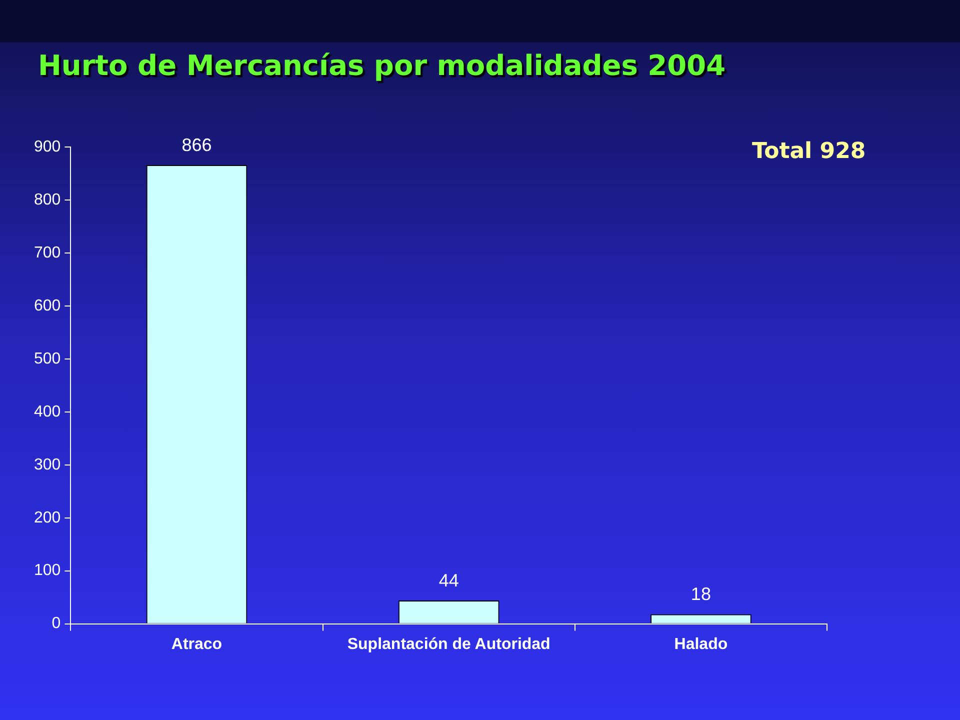 The image size is (960, 720). Describe the element at coordinates (47, 465) in the screenshot. I see `y-tick-label: 300` at that location.